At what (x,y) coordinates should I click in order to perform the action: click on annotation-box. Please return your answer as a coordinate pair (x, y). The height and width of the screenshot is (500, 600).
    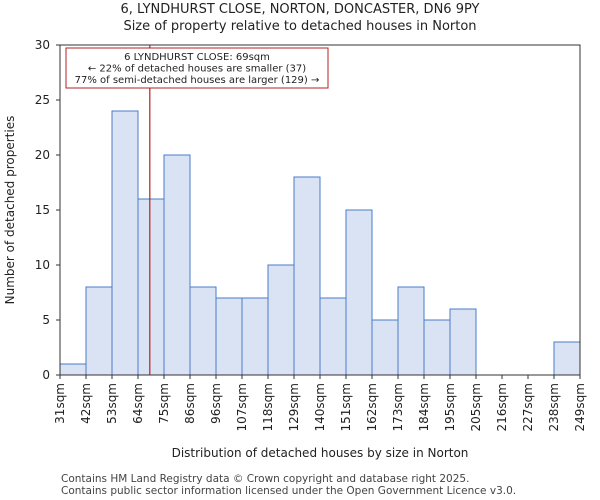
    Looking at the image, I should click on (197, 68).